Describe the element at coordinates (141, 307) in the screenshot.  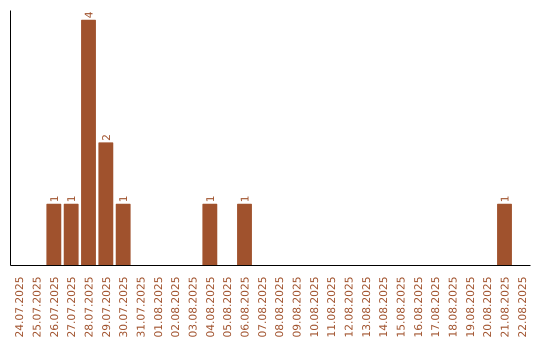
I see `x-tick-label: 31.07.2025` at that location.